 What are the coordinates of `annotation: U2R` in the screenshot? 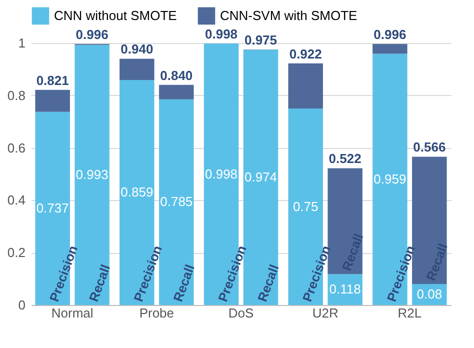 It's located at (325, 313).